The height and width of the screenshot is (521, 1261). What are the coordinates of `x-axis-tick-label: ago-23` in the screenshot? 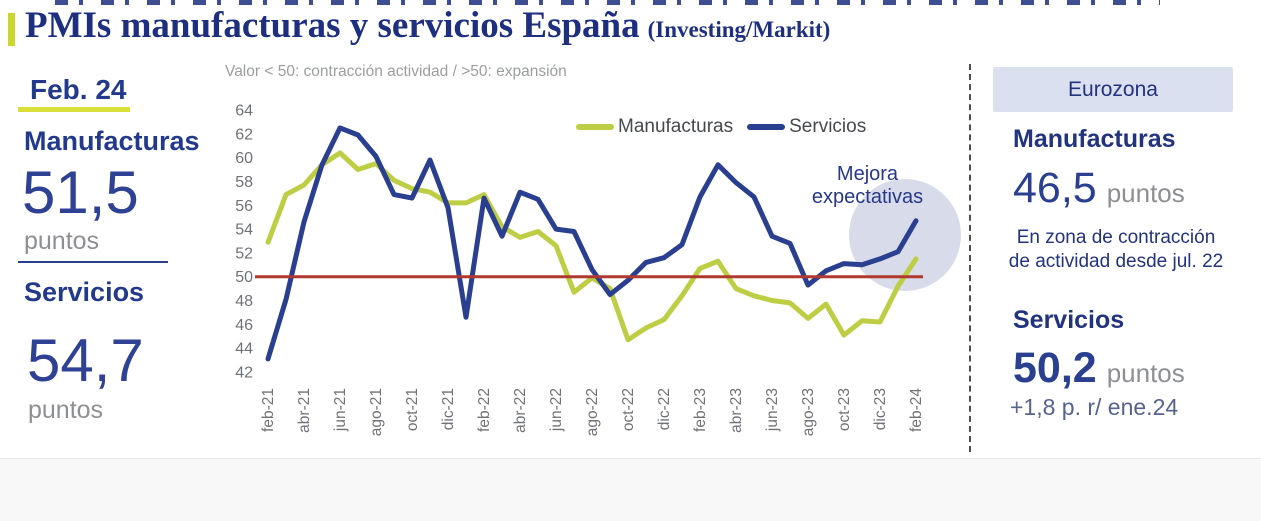 It's located at (808, 412).